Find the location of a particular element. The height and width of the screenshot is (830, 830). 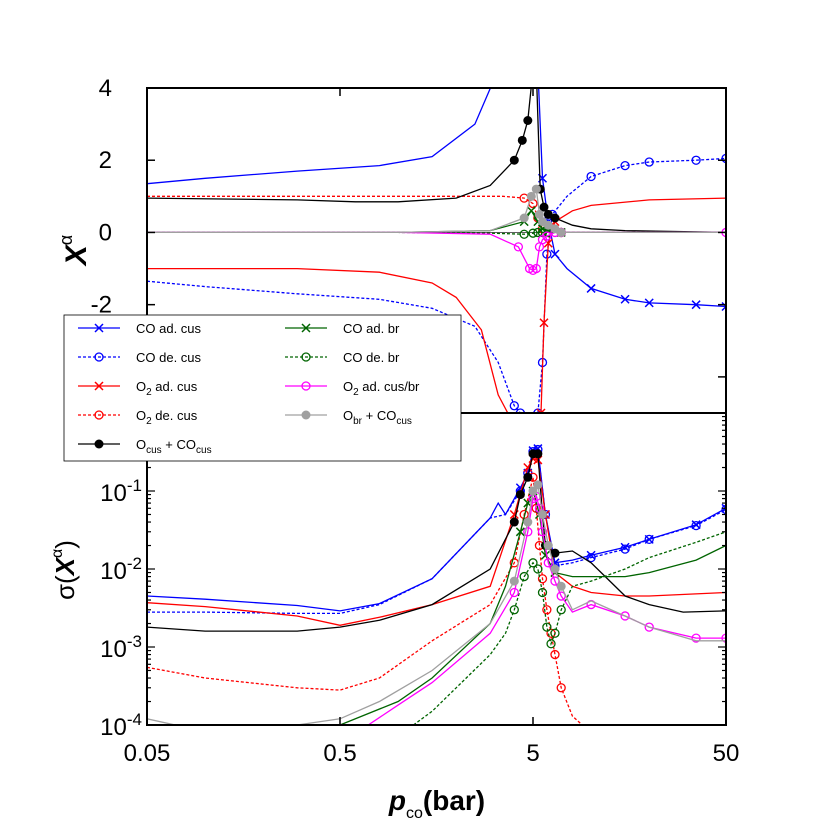

y-tick-label: 10⁻¹ is located at coordinates (121, 491).